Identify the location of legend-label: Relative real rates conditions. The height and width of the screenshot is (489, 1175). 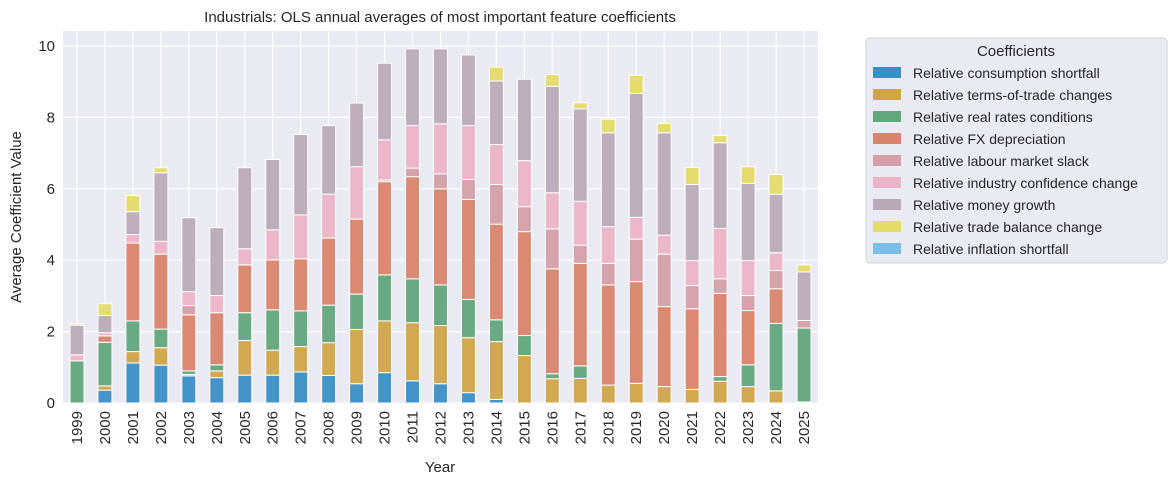
(1003, 117).